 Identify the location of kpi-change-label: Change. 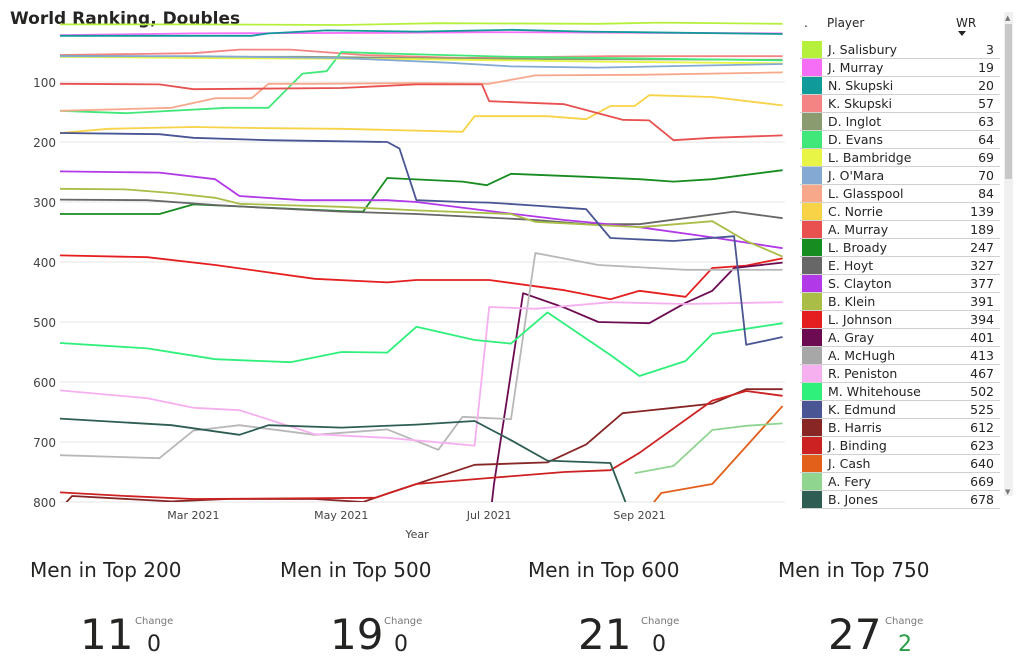
(403, 621).